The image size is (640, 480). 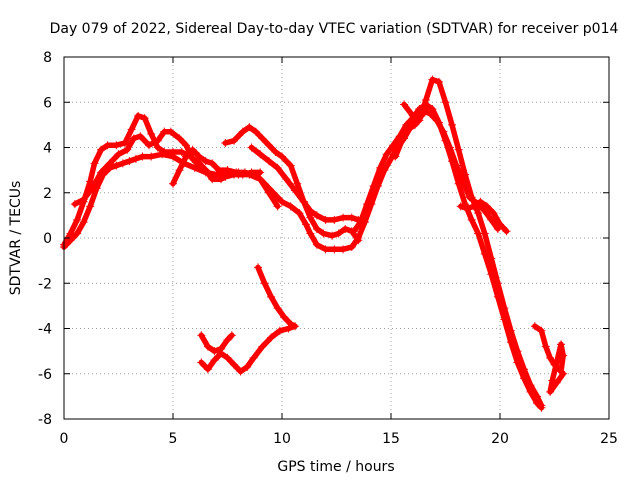 What do you see at coordinates (173, 439) in the screenshot?
I see `x-tick-label: 5` at bounding box center [173, 439].